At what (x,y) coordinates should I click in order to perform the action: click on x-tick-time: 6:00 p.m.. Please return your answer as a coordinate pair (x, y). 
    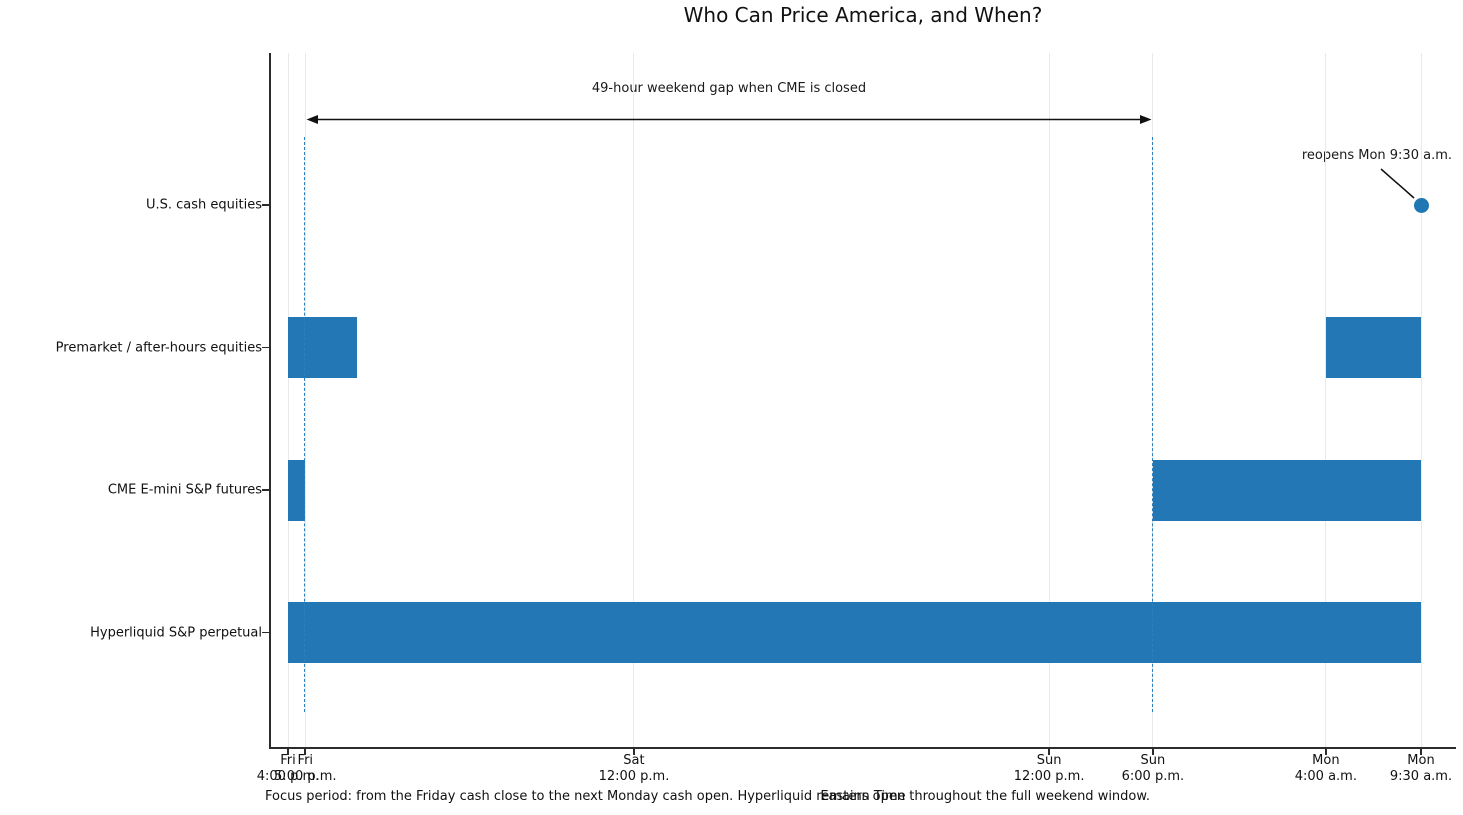
    Looking at the image, I should click on (1153, 776).